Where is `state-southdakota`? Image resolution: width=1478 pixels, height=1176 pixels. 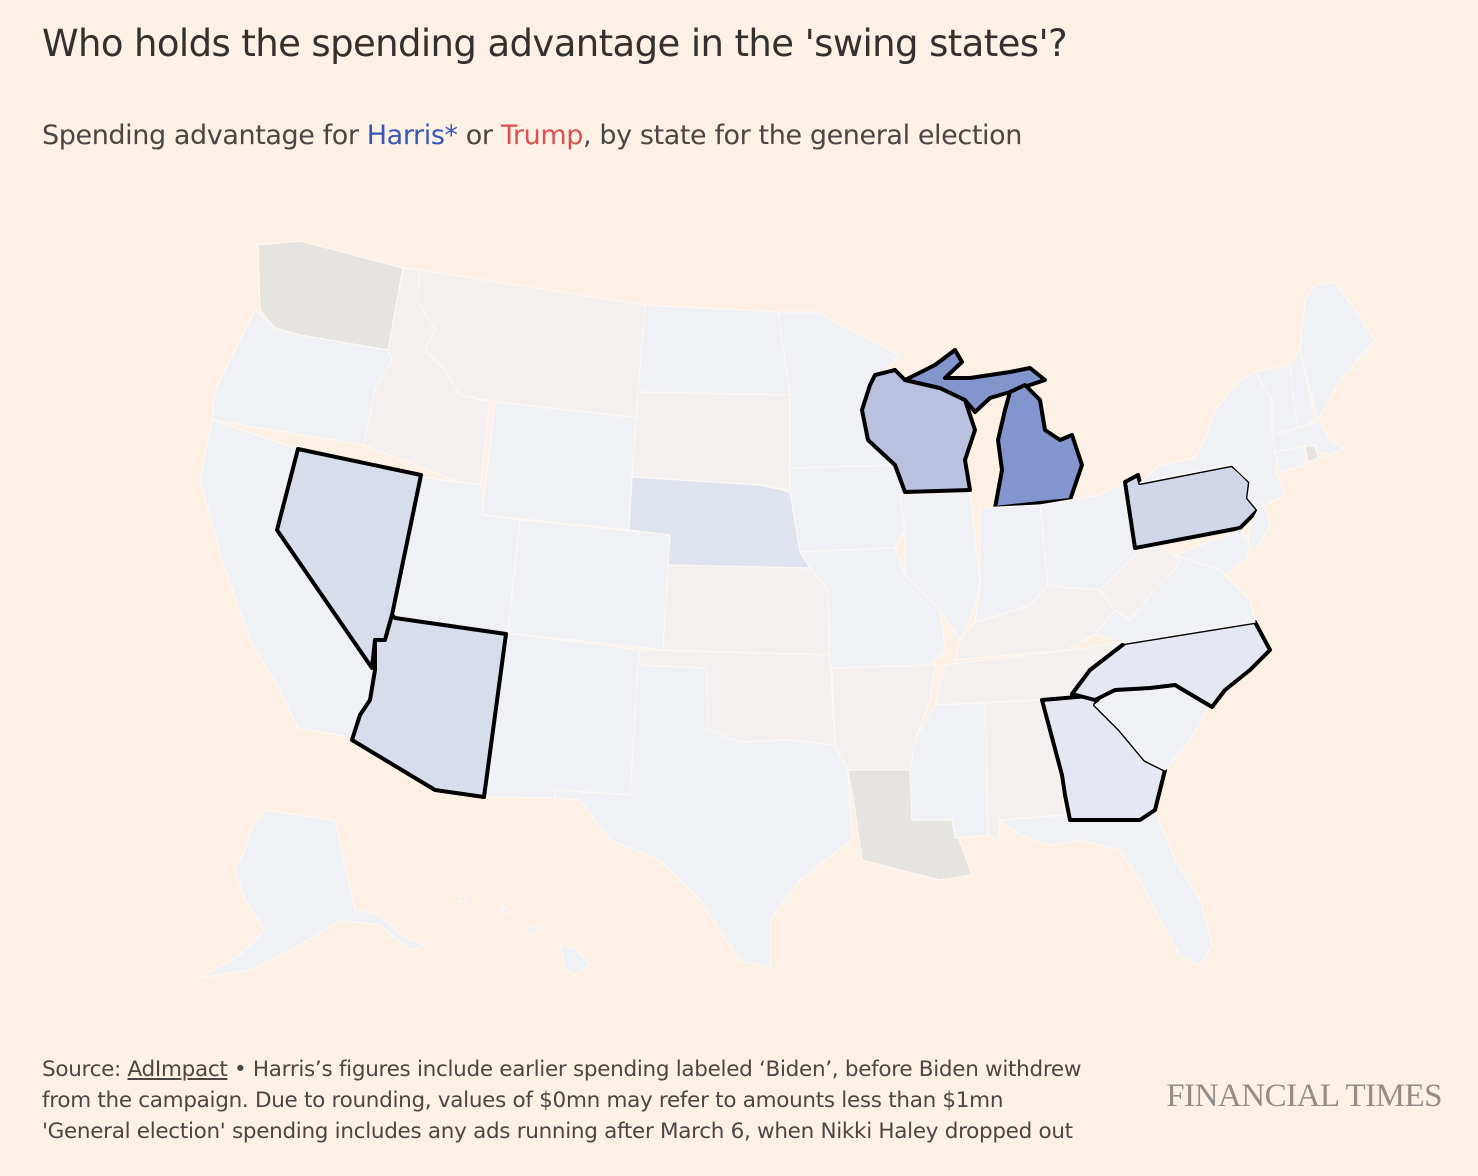 state-southdakota is located at coordinates (711, 441).